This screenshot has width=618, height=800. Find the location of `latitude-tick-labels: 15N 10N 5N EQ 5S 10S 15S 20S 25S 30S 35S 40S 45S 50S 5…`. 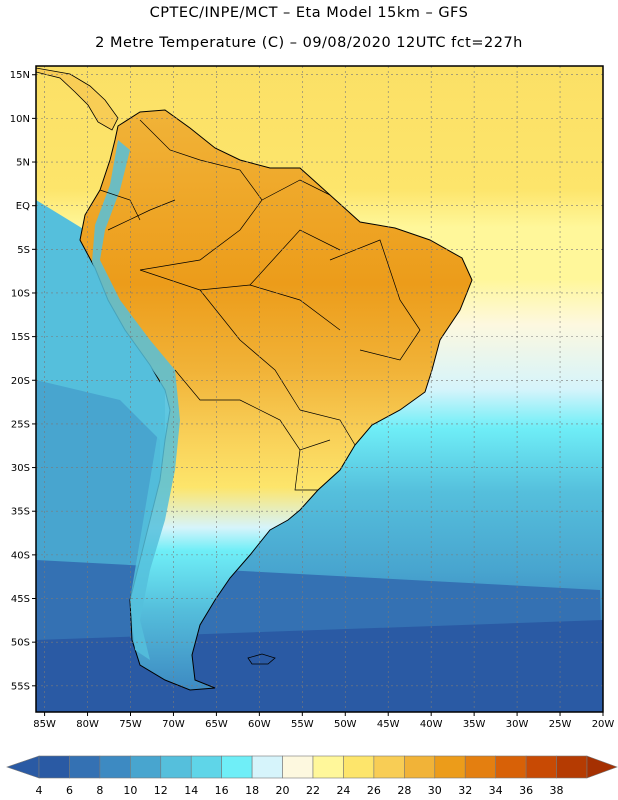

latitude-tick-labels: 15N 10N 5N EQ 5S 10S 15S 20S 25S 30S 35S 40S 45S 50S 5… is located at coordinates (20, 381).